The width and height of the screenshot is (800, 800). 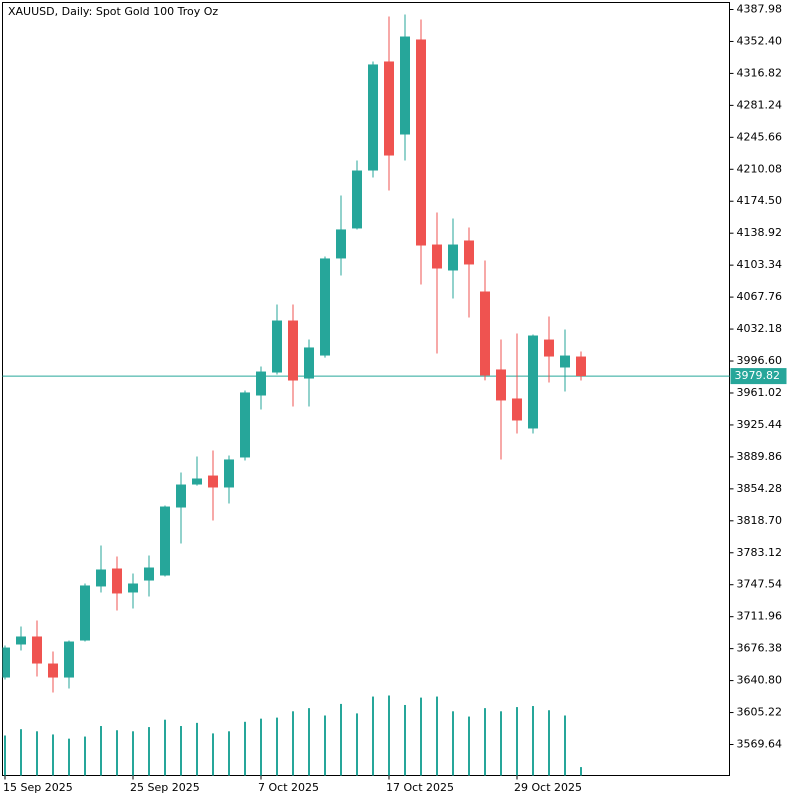 I want to click on y-tick-label: 4067.76, so click(x=760, y=296).